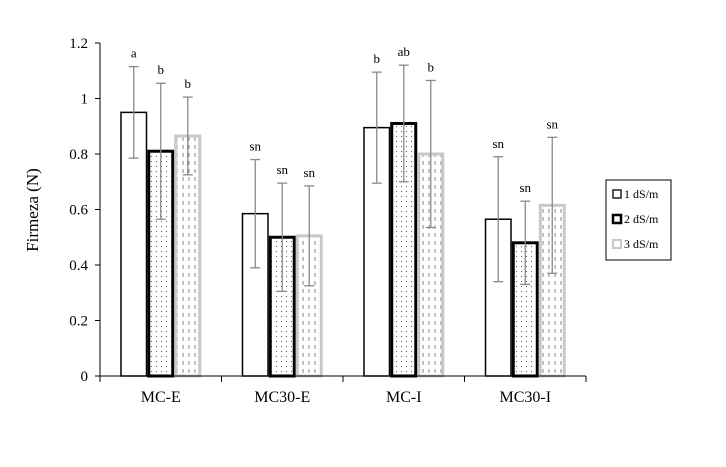  What do you see at coordinates (282, 397) in the screenshot?
I see `x-category-label: MC30-E` at bounding box center [282, 397].